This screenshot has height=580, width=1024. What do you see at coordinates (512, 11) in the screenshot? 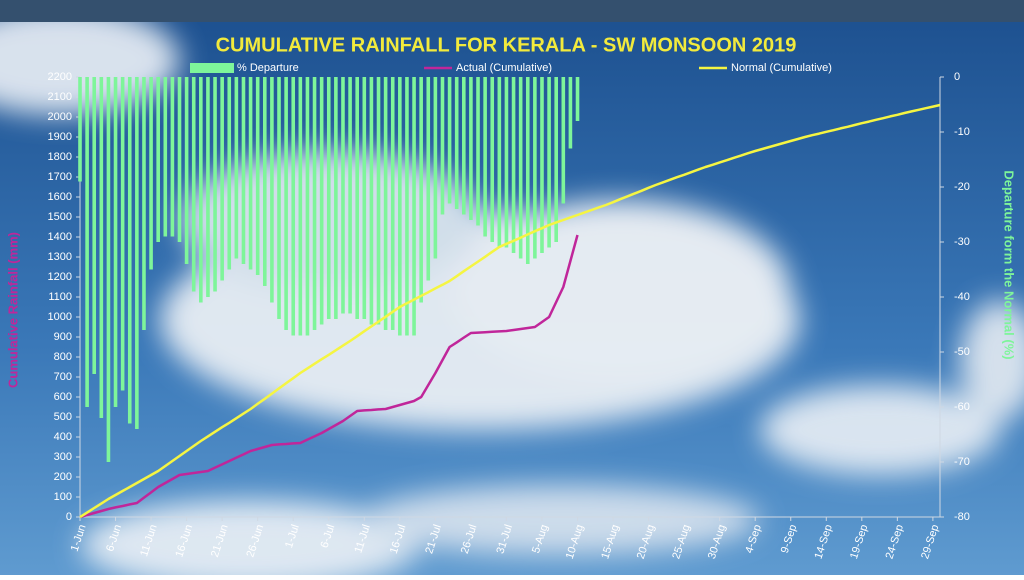
I see `top-strip` at bounding box center [512, 11].